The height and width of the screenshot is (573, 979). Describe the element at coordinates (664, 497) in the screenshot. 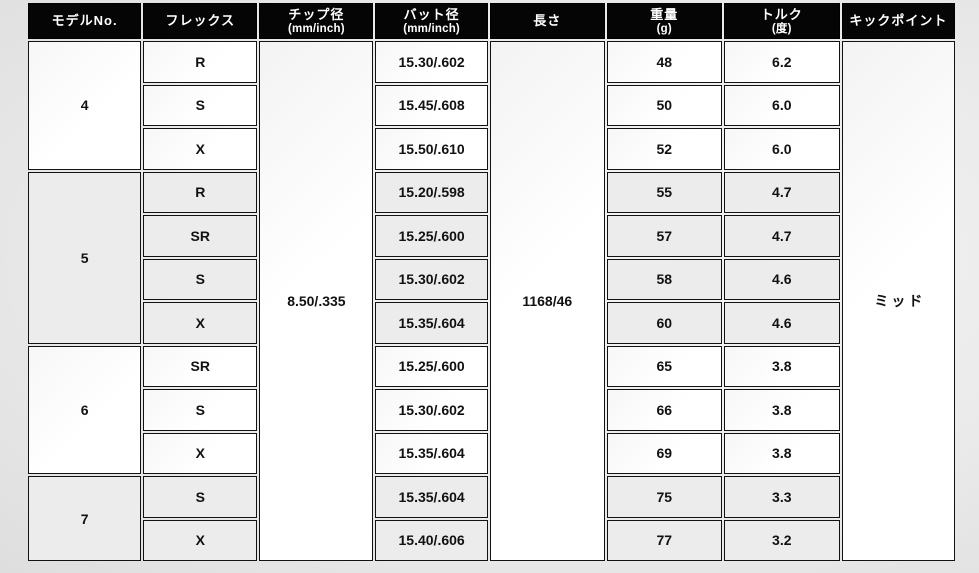

I see `cell-weight: 75` at that location.